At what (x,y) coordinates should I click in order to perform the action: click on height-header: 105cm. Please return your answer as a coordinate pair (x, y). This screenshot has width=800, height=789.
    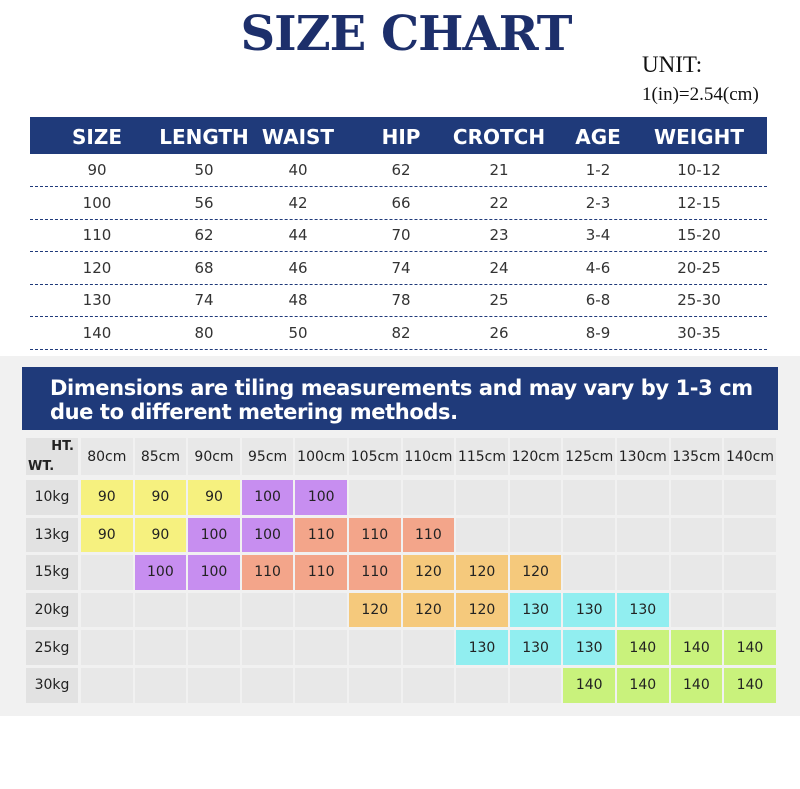
    Looking at the image, I should click on (375, 456).